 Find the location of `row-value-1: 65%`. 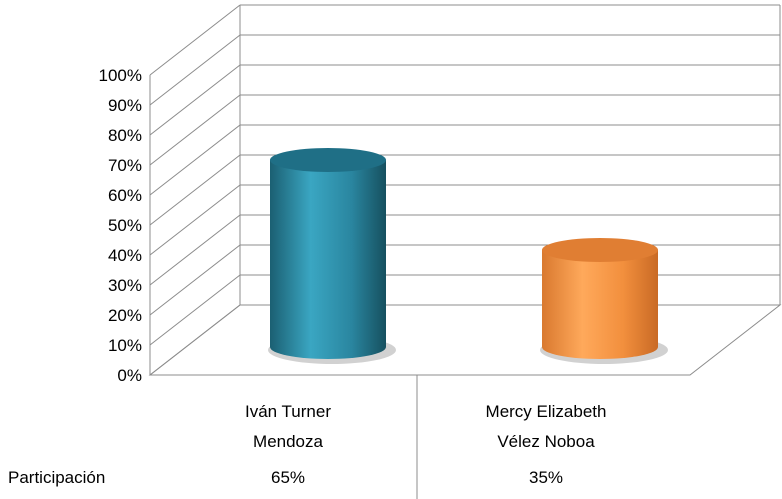

row-value-1: 65% is located at coordinates (288, 477).